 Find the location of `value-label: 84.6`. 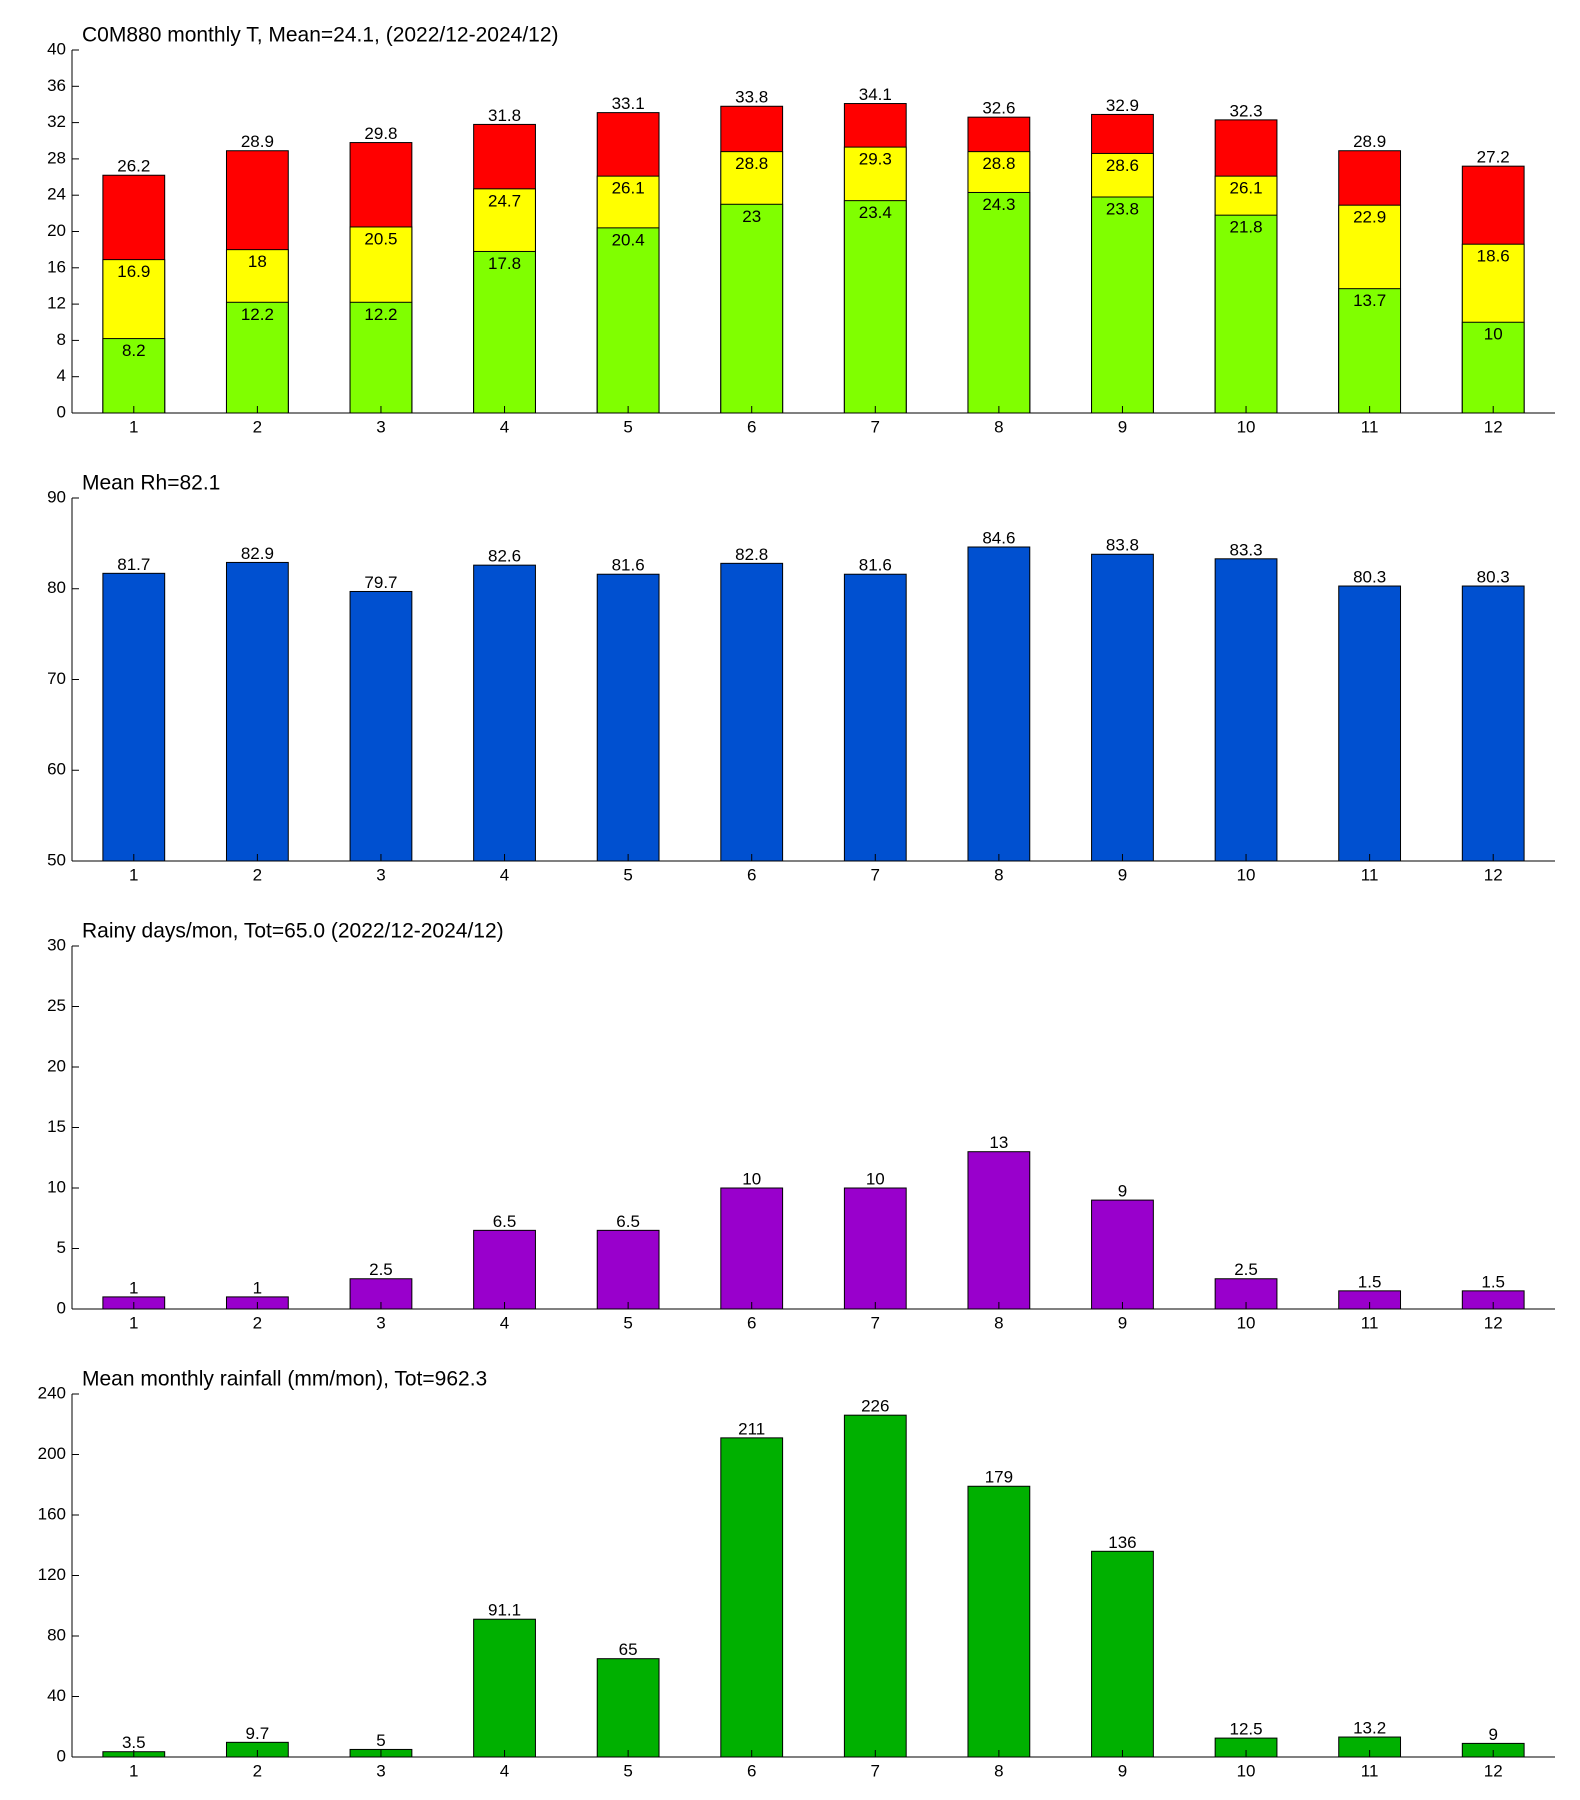

value-label: 84.6 is located at coordinates (998, 537).